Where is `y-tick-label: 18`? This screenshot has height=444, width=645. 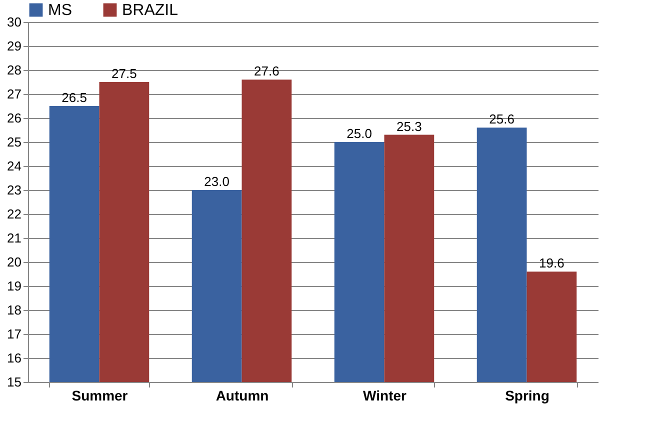 y-tick-label: 18 is located at coordinates (14, 310).